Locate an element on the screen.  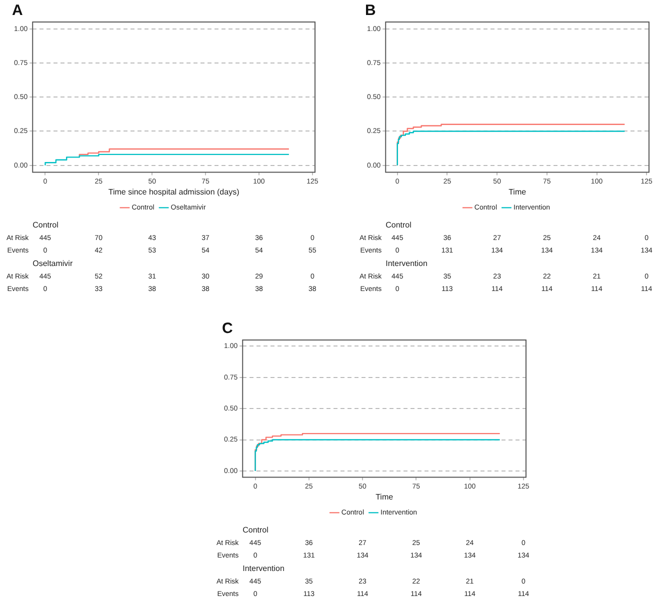
chart-title: C is located at coordinates (227, 329).